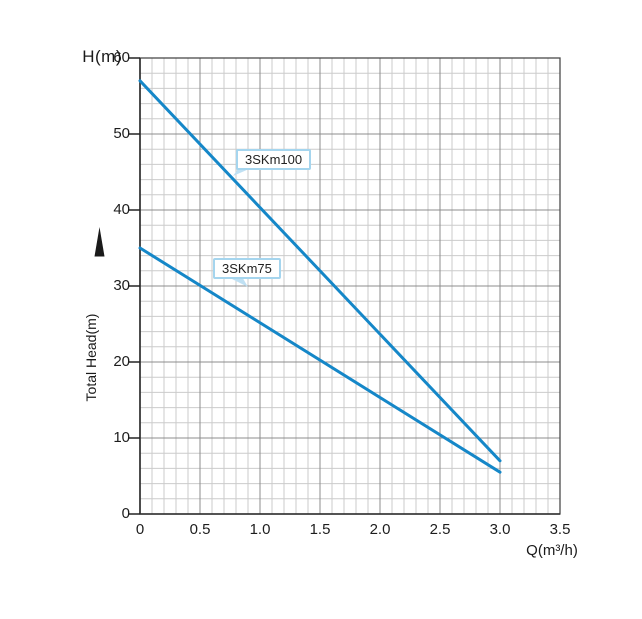 The image size is (642, 619). What do you see at coordinates (121, 361) in the screenshot?
I see `y-tick-label: 20` at bounding box center [121, 361].